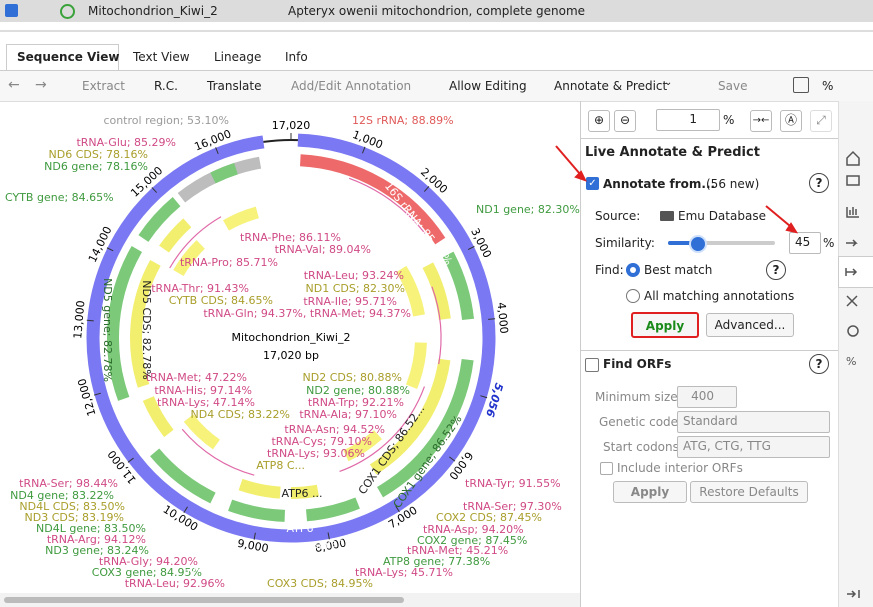 The image size is (873, 607). What do you see at coordinates (11, 10) in the screenshot?
I see `row-checkbox` at bounding box center [11, 10].